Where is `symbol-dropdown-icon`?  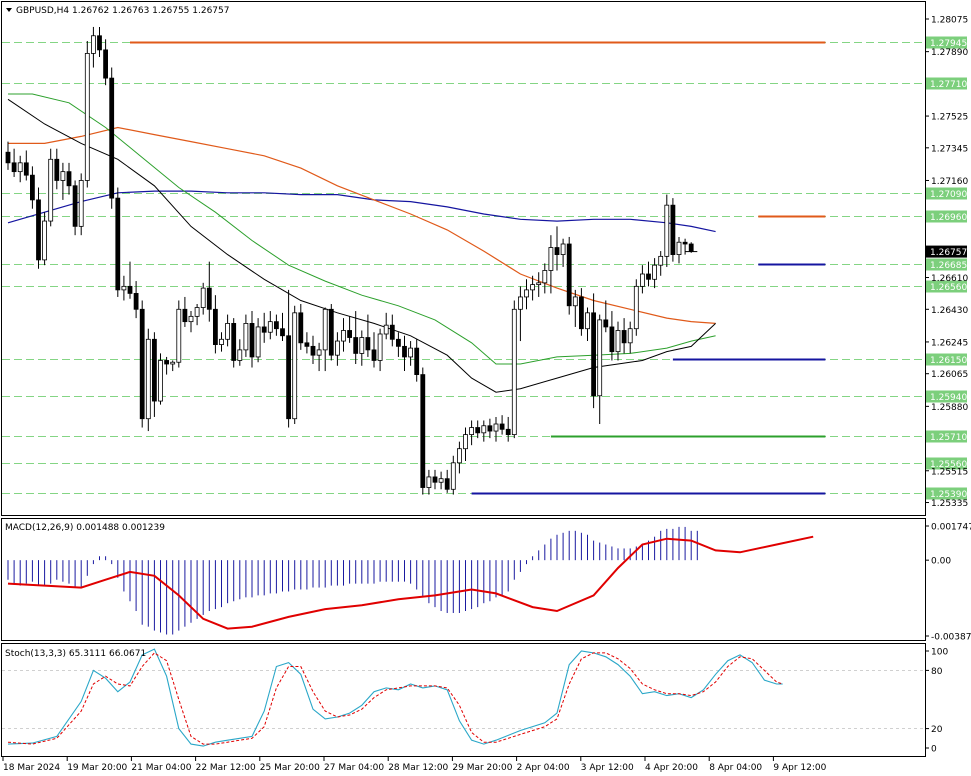 symbol-dropdown-icon is located at coordinates (9, 10).